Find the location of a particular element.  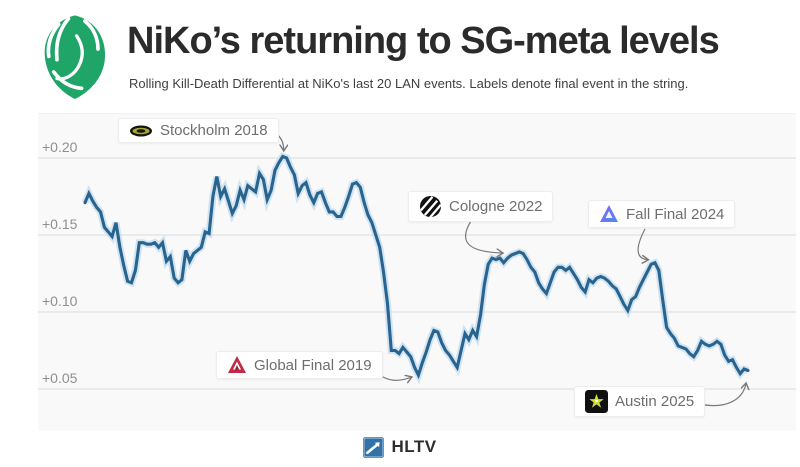

stockholm-2018-event-icon is located at coordinates (141, 130).